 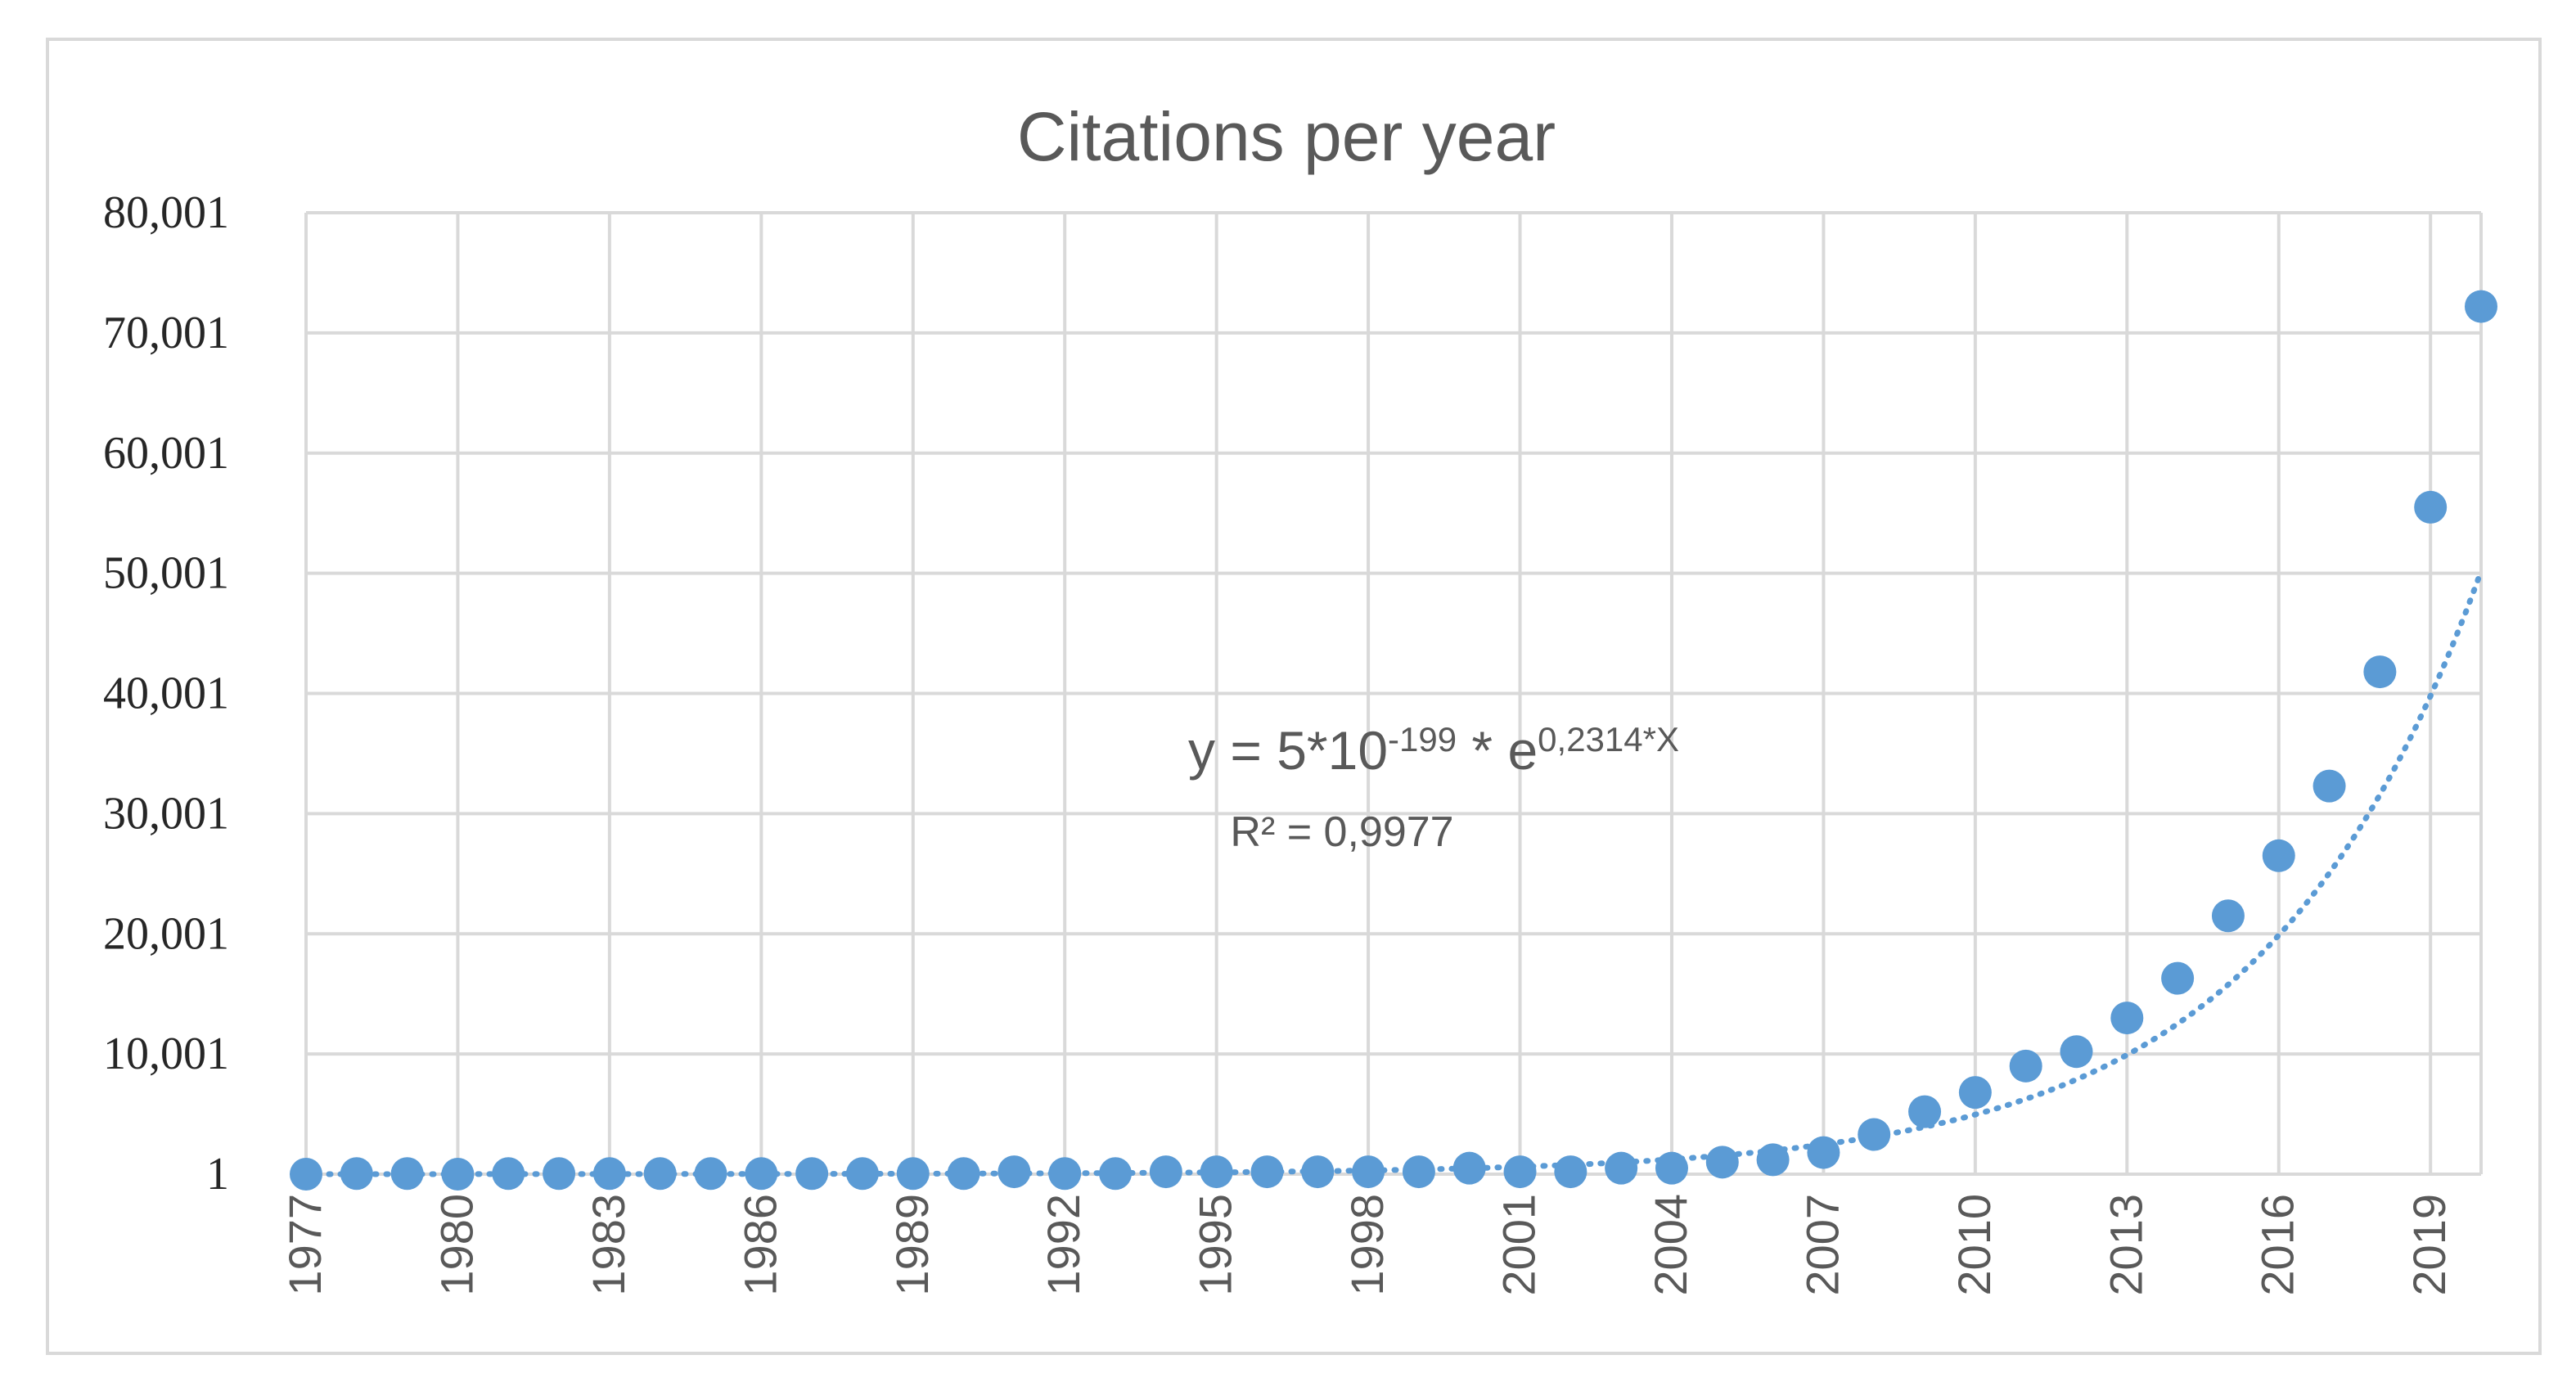 I want to click on equation-exponent-2: 0,2314*X, so click(x=1608, y=739).